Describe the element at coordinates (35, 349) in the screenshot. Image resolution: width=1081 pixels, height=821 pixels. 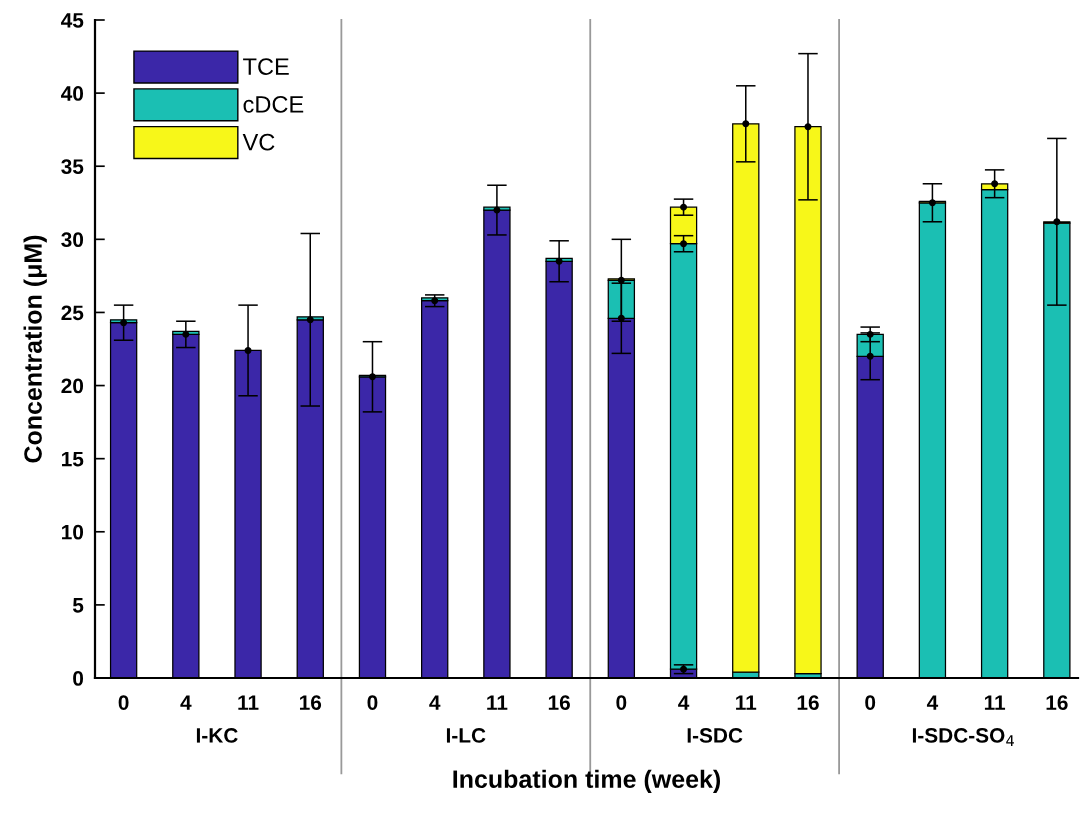
I see `y-axis-title: Concentration (μM)` at that location.